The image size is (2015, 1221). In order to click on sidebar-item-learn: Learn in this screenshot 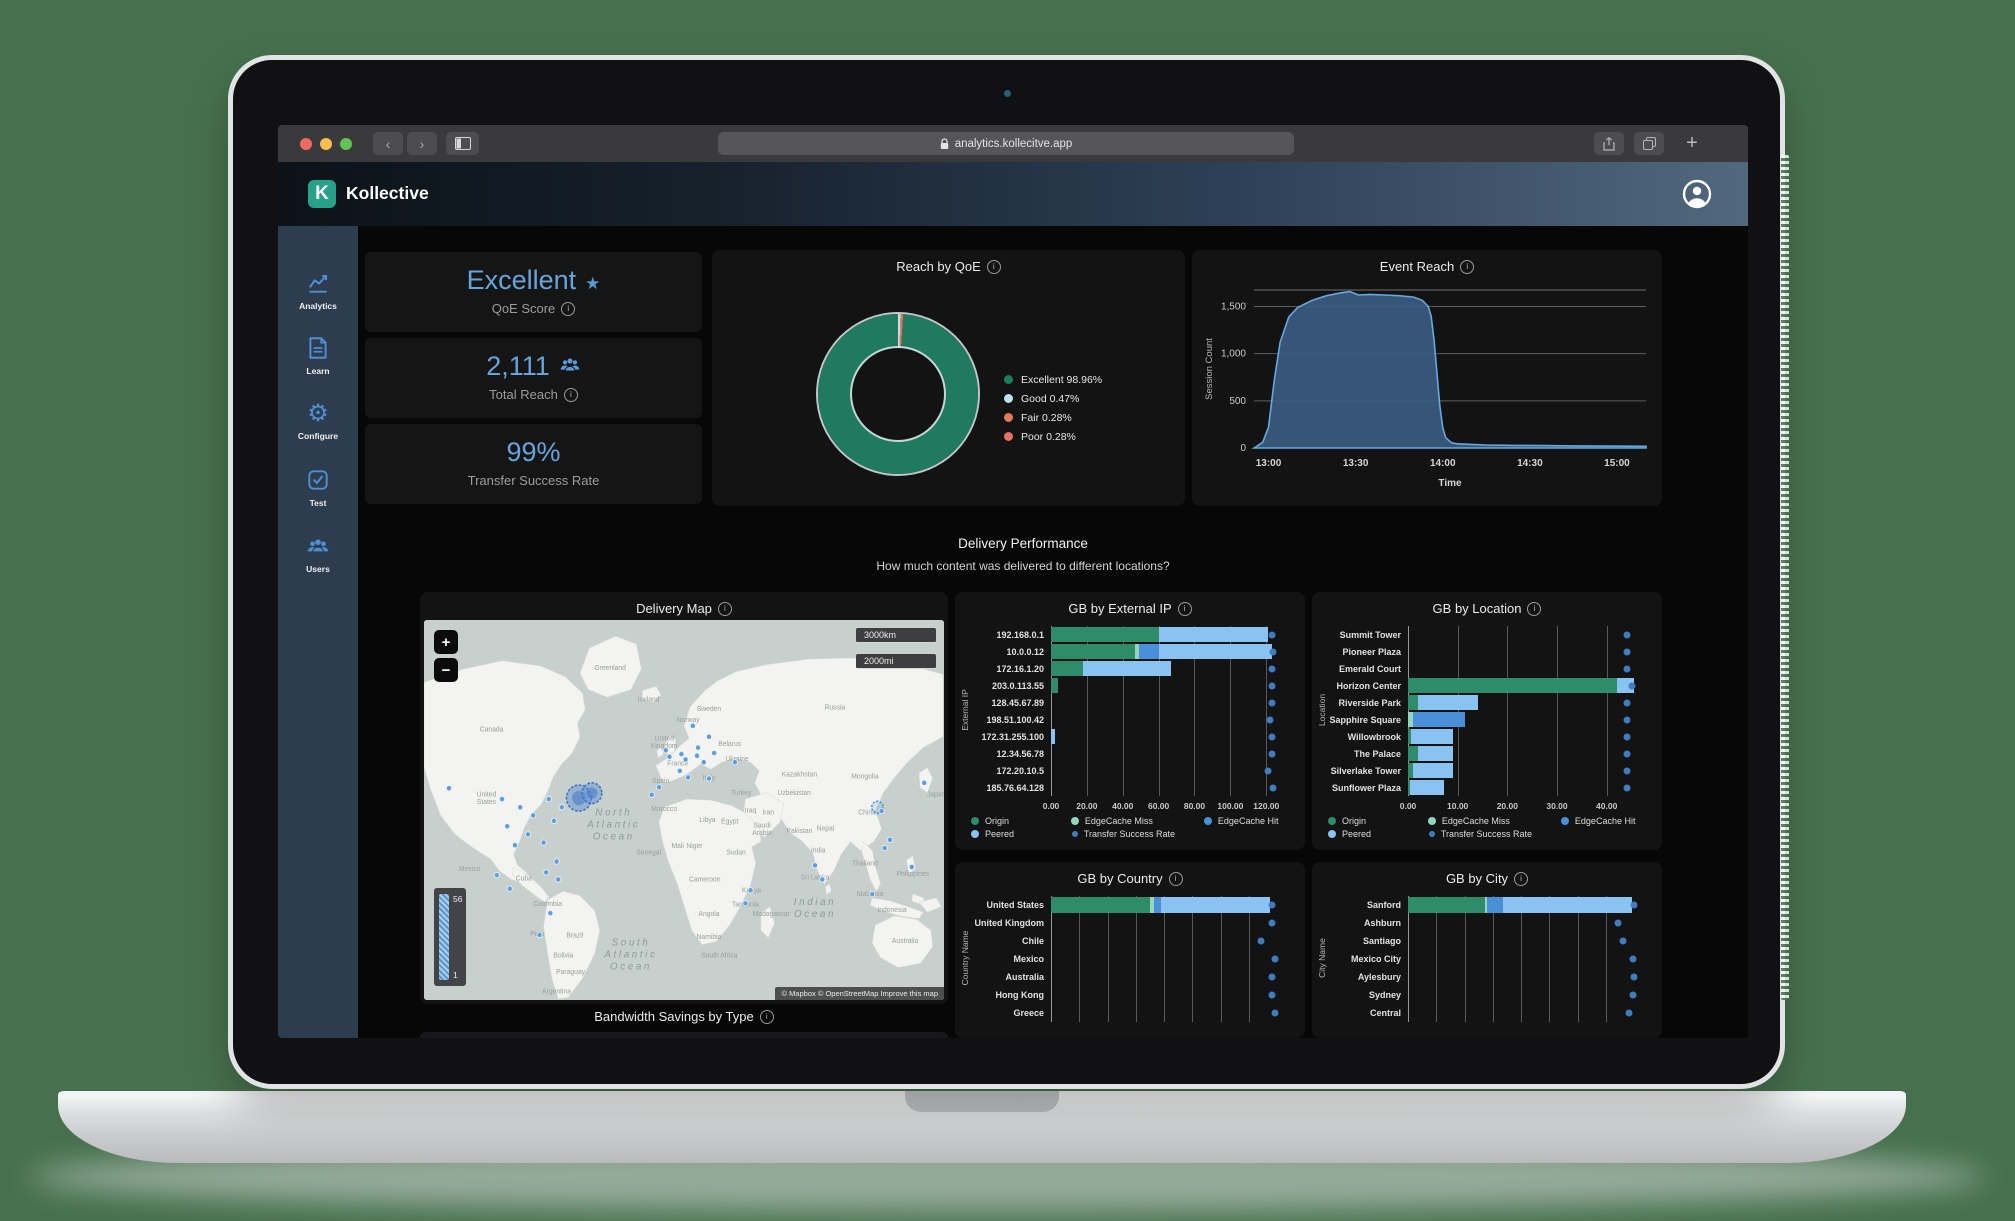, I will do `click(318, 355)`.